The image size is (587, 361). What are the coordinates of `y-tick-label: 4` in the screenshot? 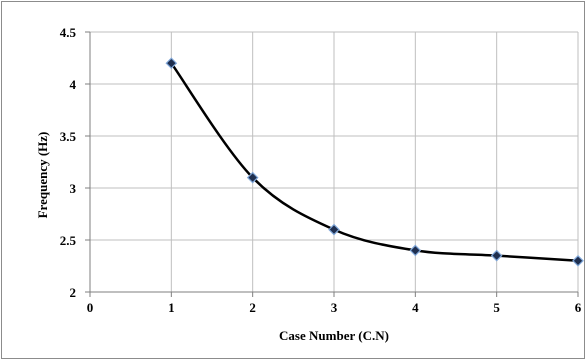 It's located at (73, 84).